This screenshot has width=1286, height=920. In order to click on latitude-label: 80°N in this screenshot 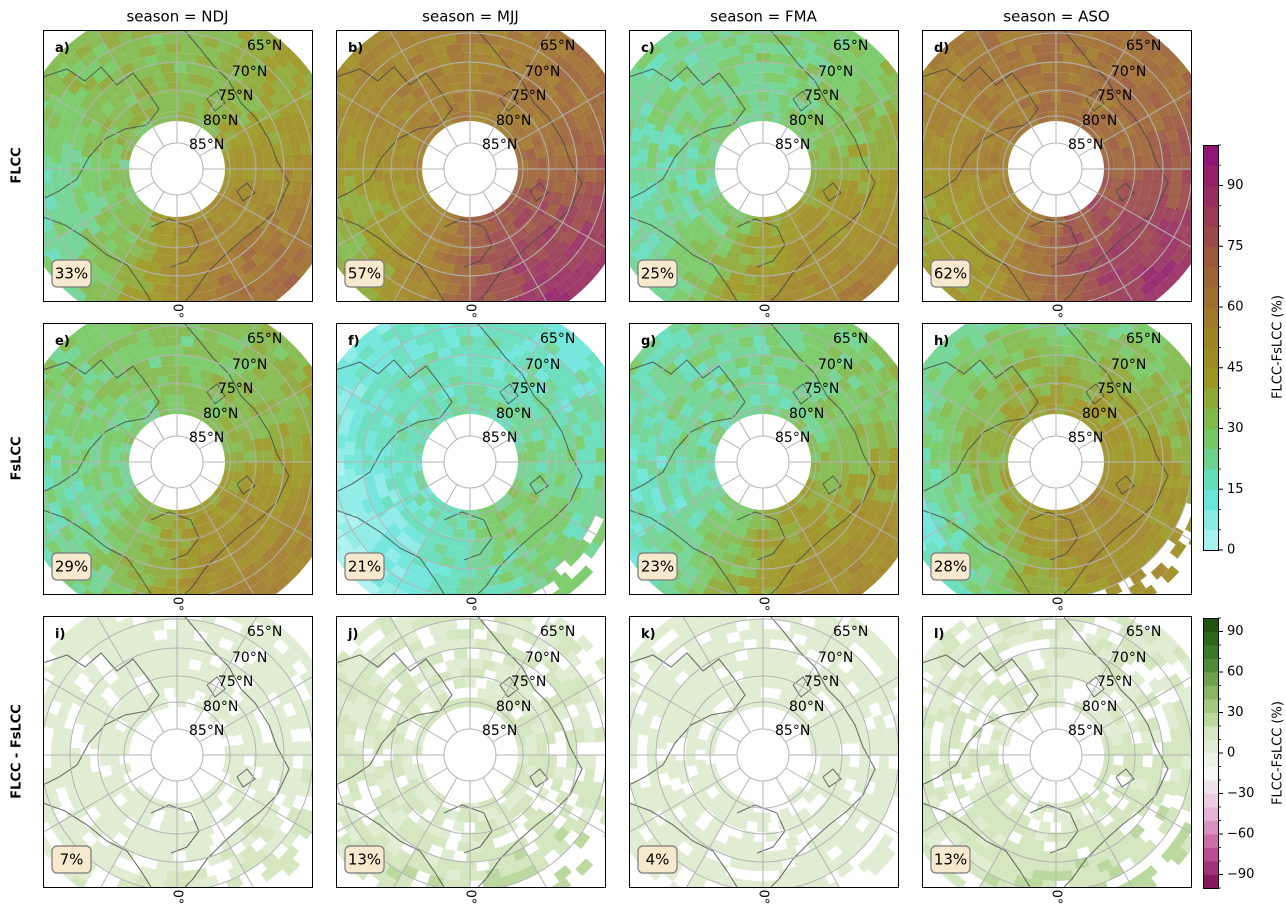, I will do `click(806, 414)`.